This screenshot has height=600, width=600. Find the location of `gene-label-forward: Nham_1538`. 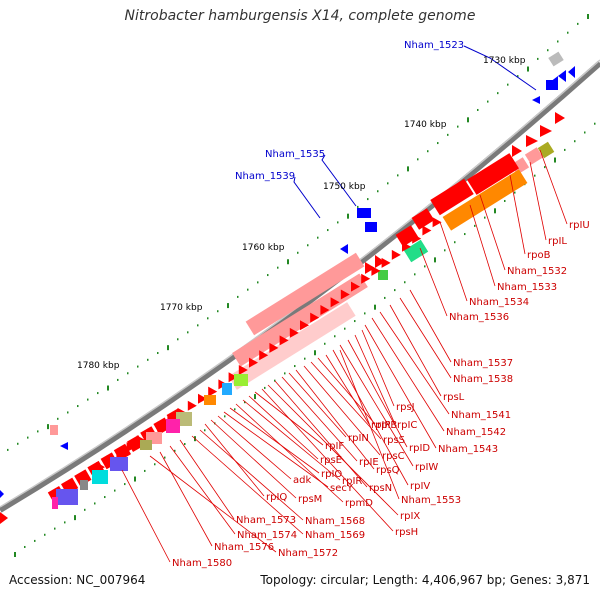

gene-label-forward: Nham_1538 is located at coordinates (483, 379).